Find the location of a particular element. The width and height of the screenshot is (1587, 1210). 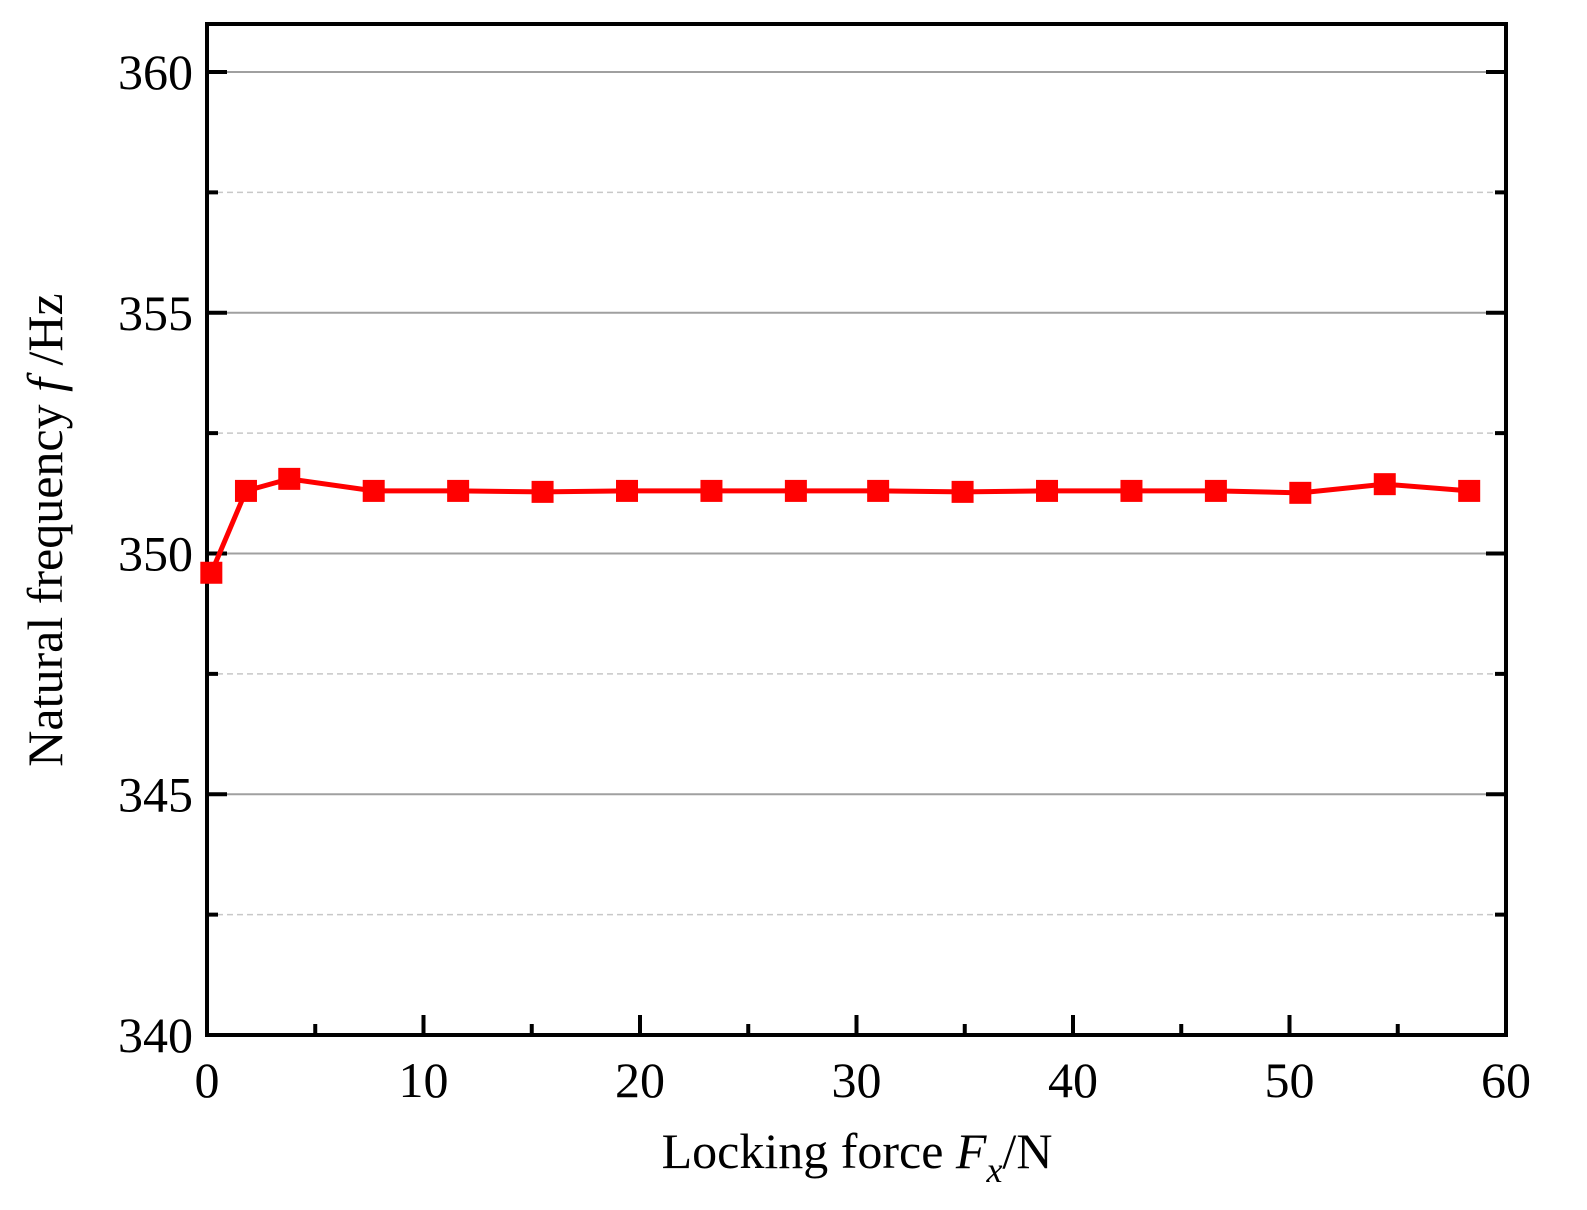

x-axis-label: Locking force Fx/N is located at coordinates (857, 1156).